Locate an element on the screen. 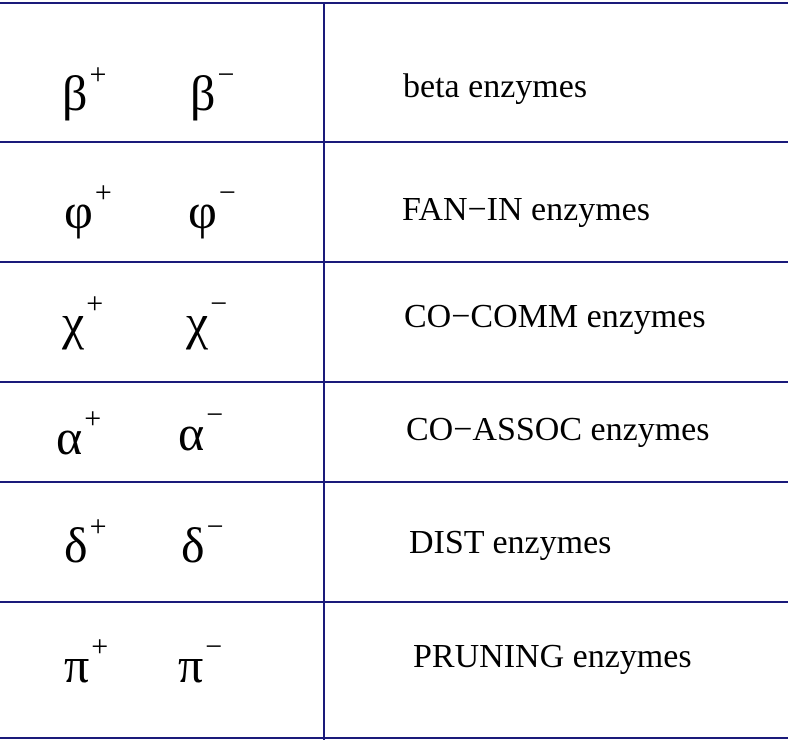 This screenshot has width=790, height=741. symbol-minus: δ− is located at coordinates (202, 542).